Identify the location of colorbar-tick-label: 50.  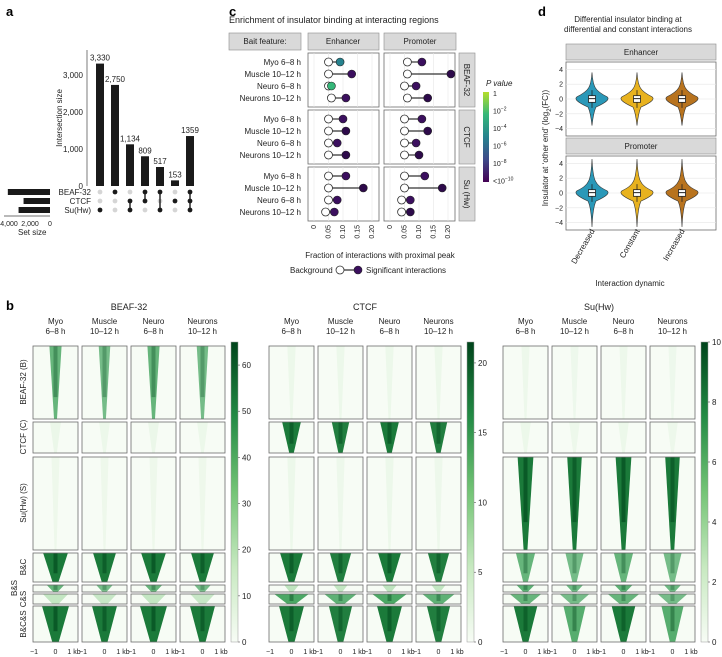
(246, 411).